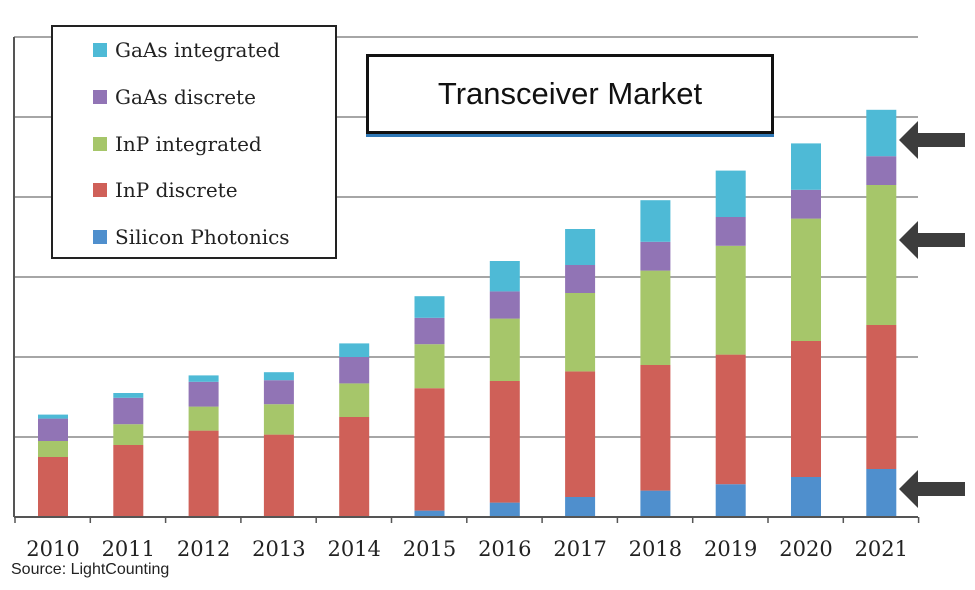  I want to click on legend-item: Silicon Photonics, so click(191, 237).